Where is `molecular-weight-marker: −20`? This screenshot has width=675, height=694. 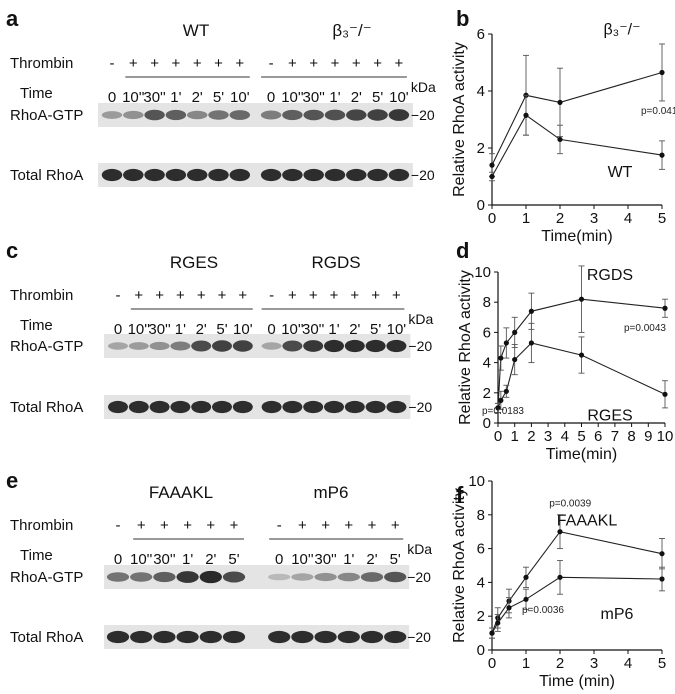 molecular-weight-marker: −20 is located at coordinates (423, 115).